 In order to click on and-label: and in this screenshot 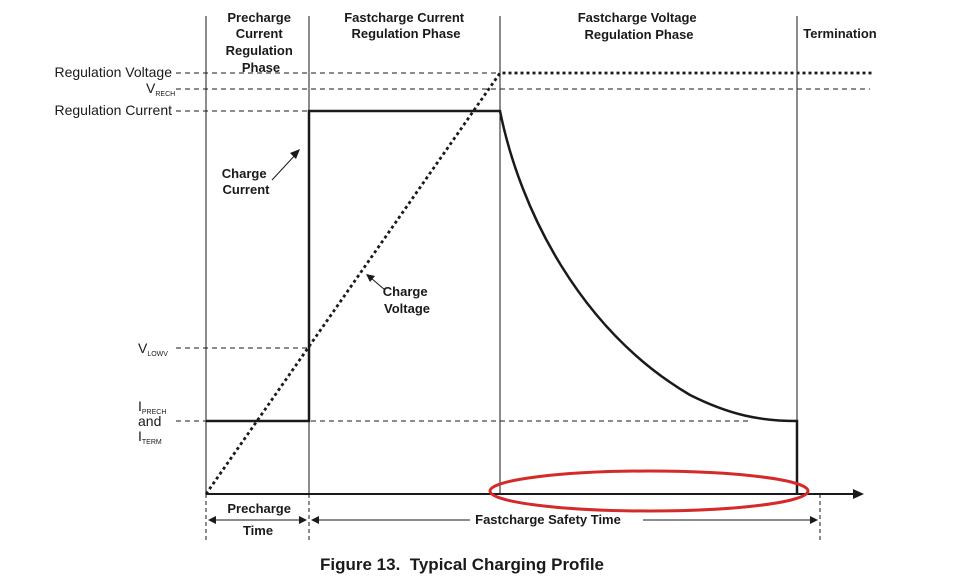, I will do `click(149, 421)`.